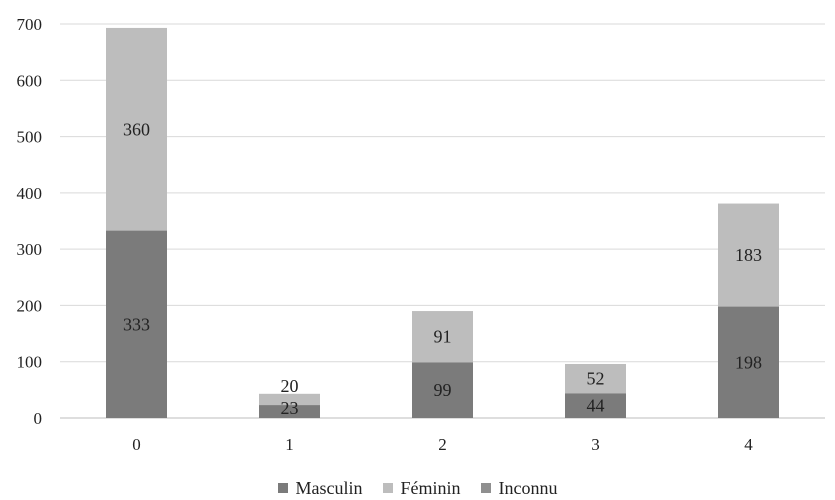 The image size is (835, 500). Describe the element at coordinates (30, 24) in the screenshot. I see `y-tick-label-700: 700` at that location.